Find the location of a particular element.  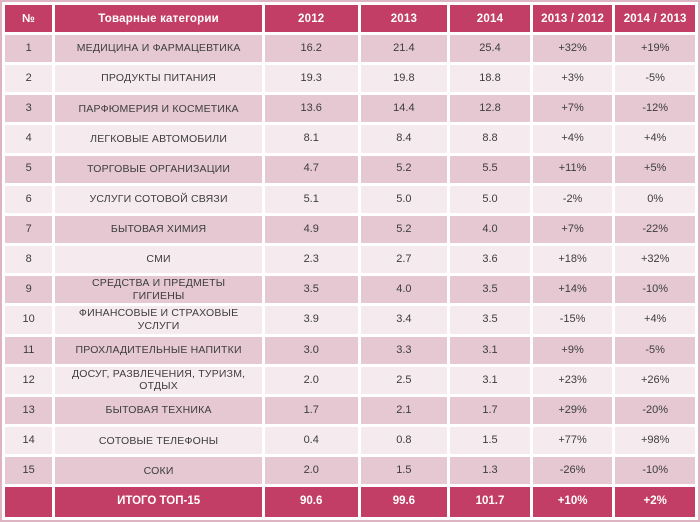

table-row: 13 БЫТОВАЯ ТЕХНИКА 1.7 2.1 1.7 +29% -20% is located at coordinates (350, 411).